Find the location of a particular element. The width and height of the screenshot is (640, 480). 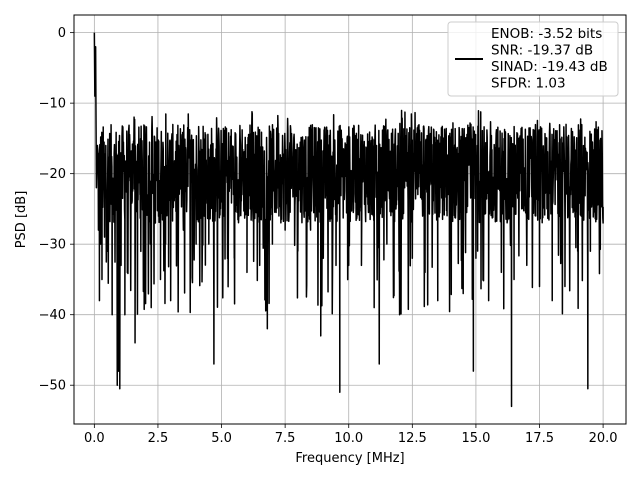

y-tick-label: −30 is located at coordinates (52, 245).